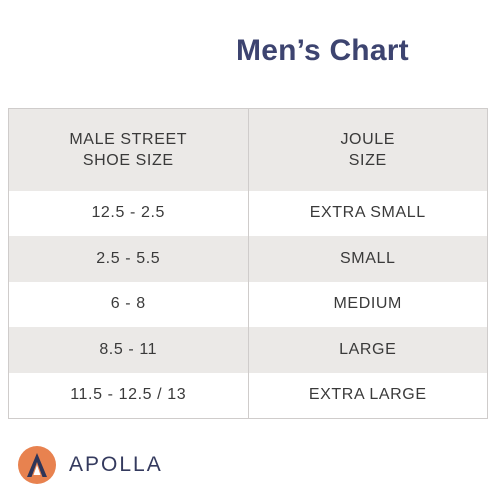 Image resolution: width=500 pixels, height=500 pixels. I want to click on table-row: 8.5 - 11 LARGE, so click(248, 350).